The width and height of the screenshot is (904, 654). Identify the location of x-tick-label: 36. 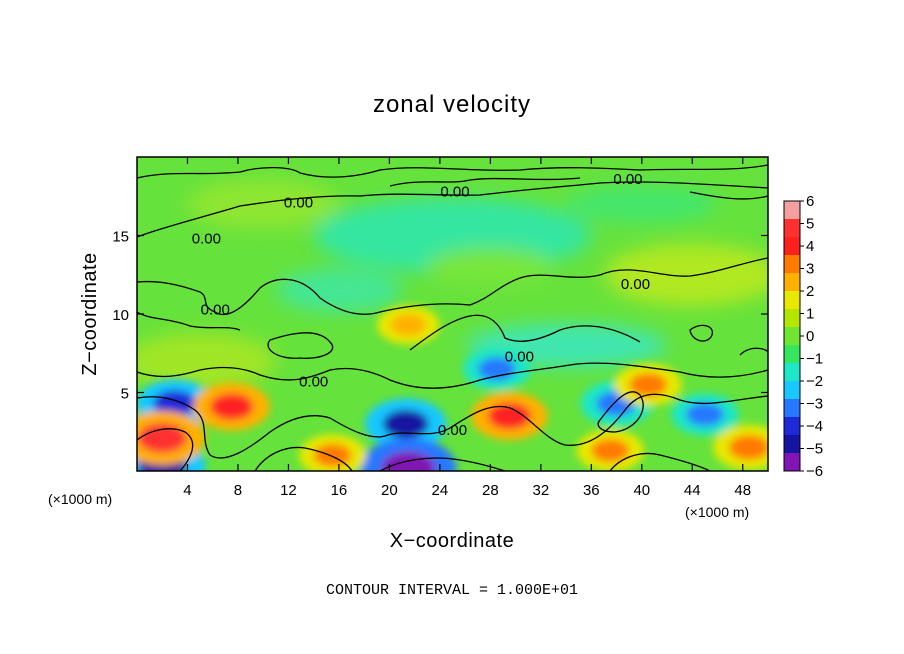
(591, 490).